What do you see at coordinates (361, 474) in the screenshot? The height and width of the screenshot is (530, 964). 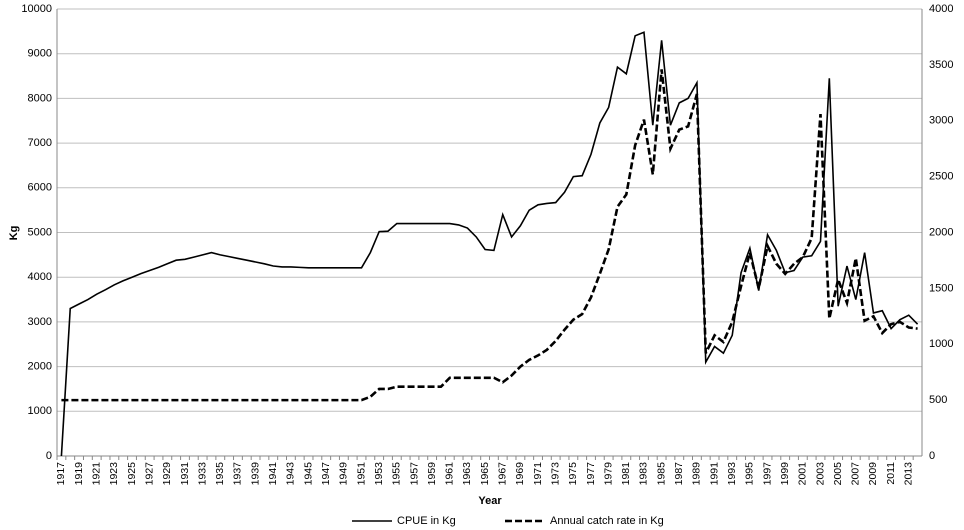 I see `x-tick-label: 1951` at bounding box center [361, 474].